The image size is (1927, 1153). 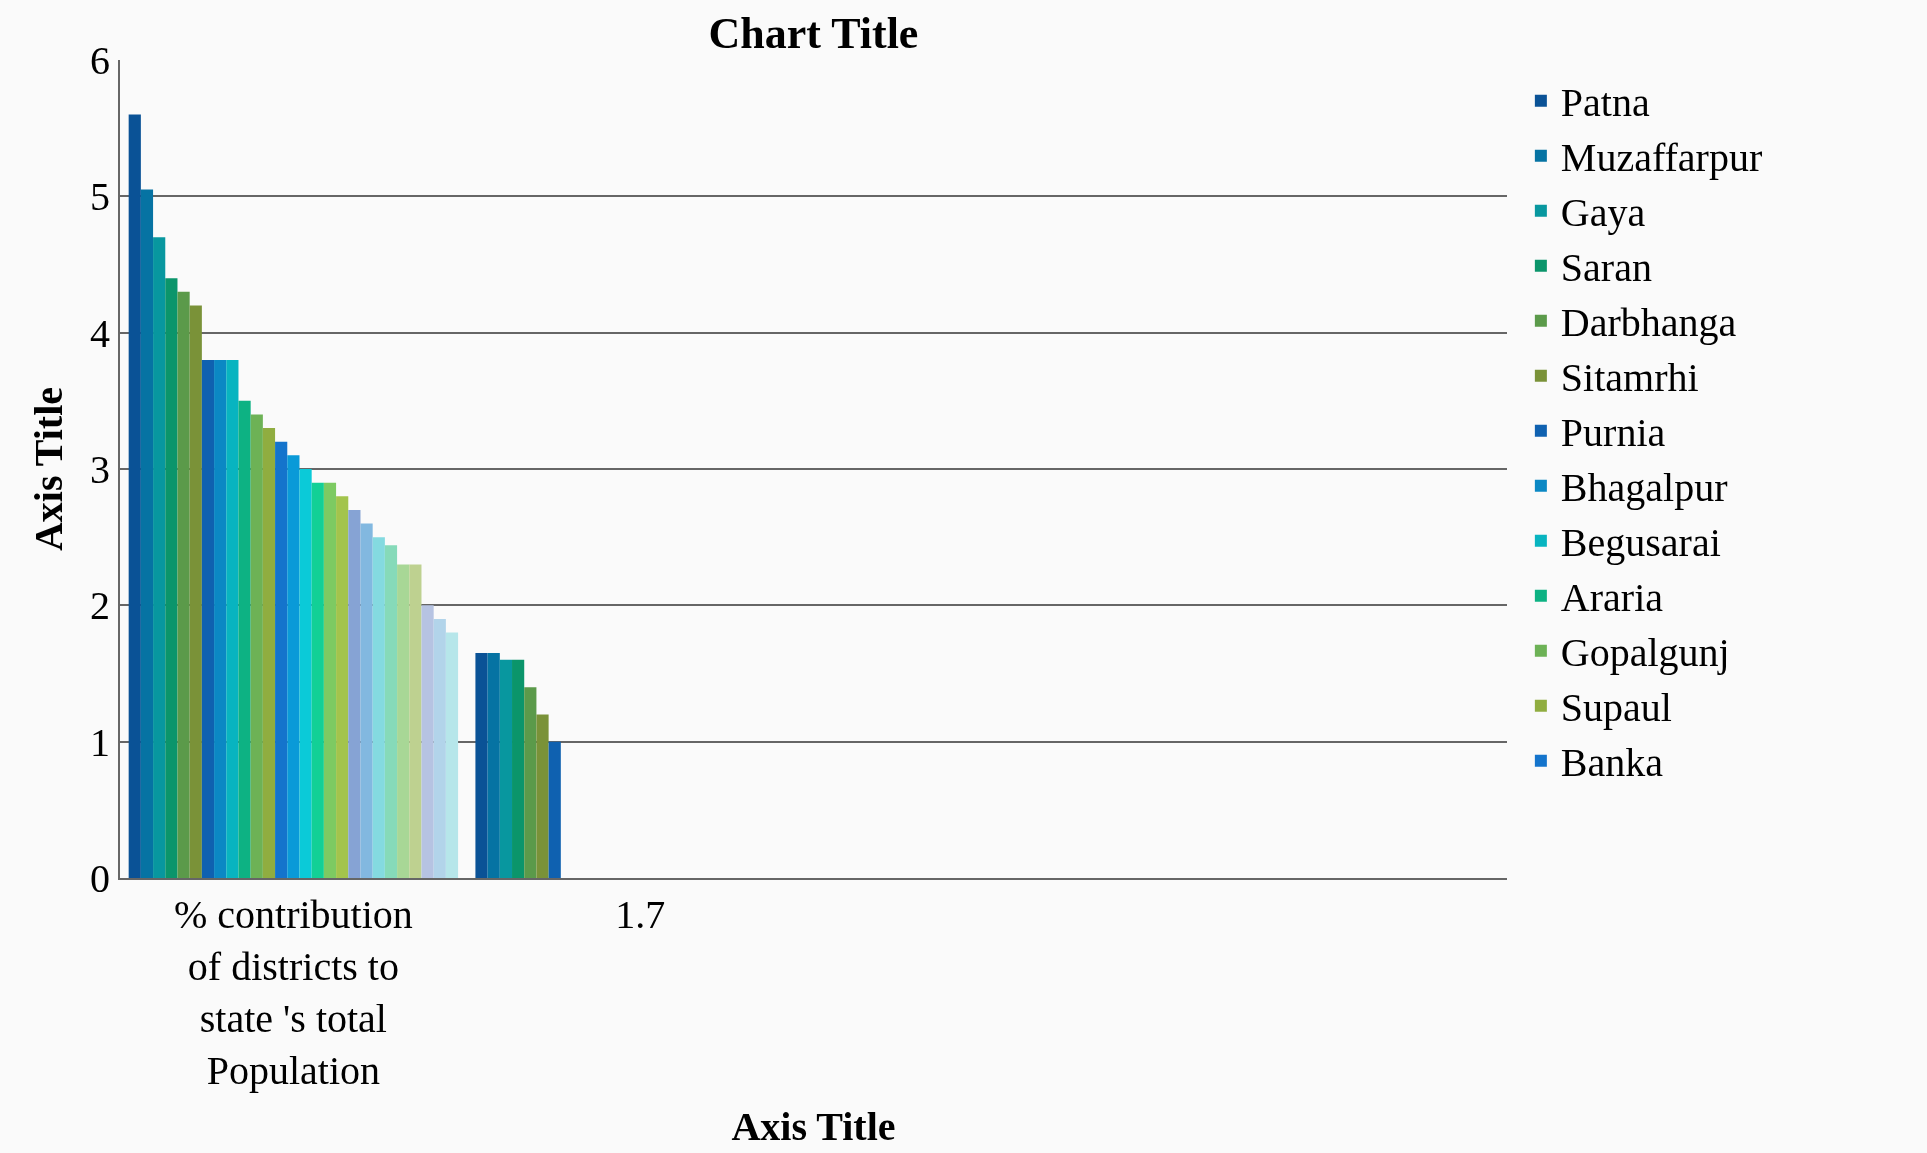 What do you see at coordinates (1612, 598) in the screenshot?
I see `legend-label: Araria` at bounding box center [1612, 598].